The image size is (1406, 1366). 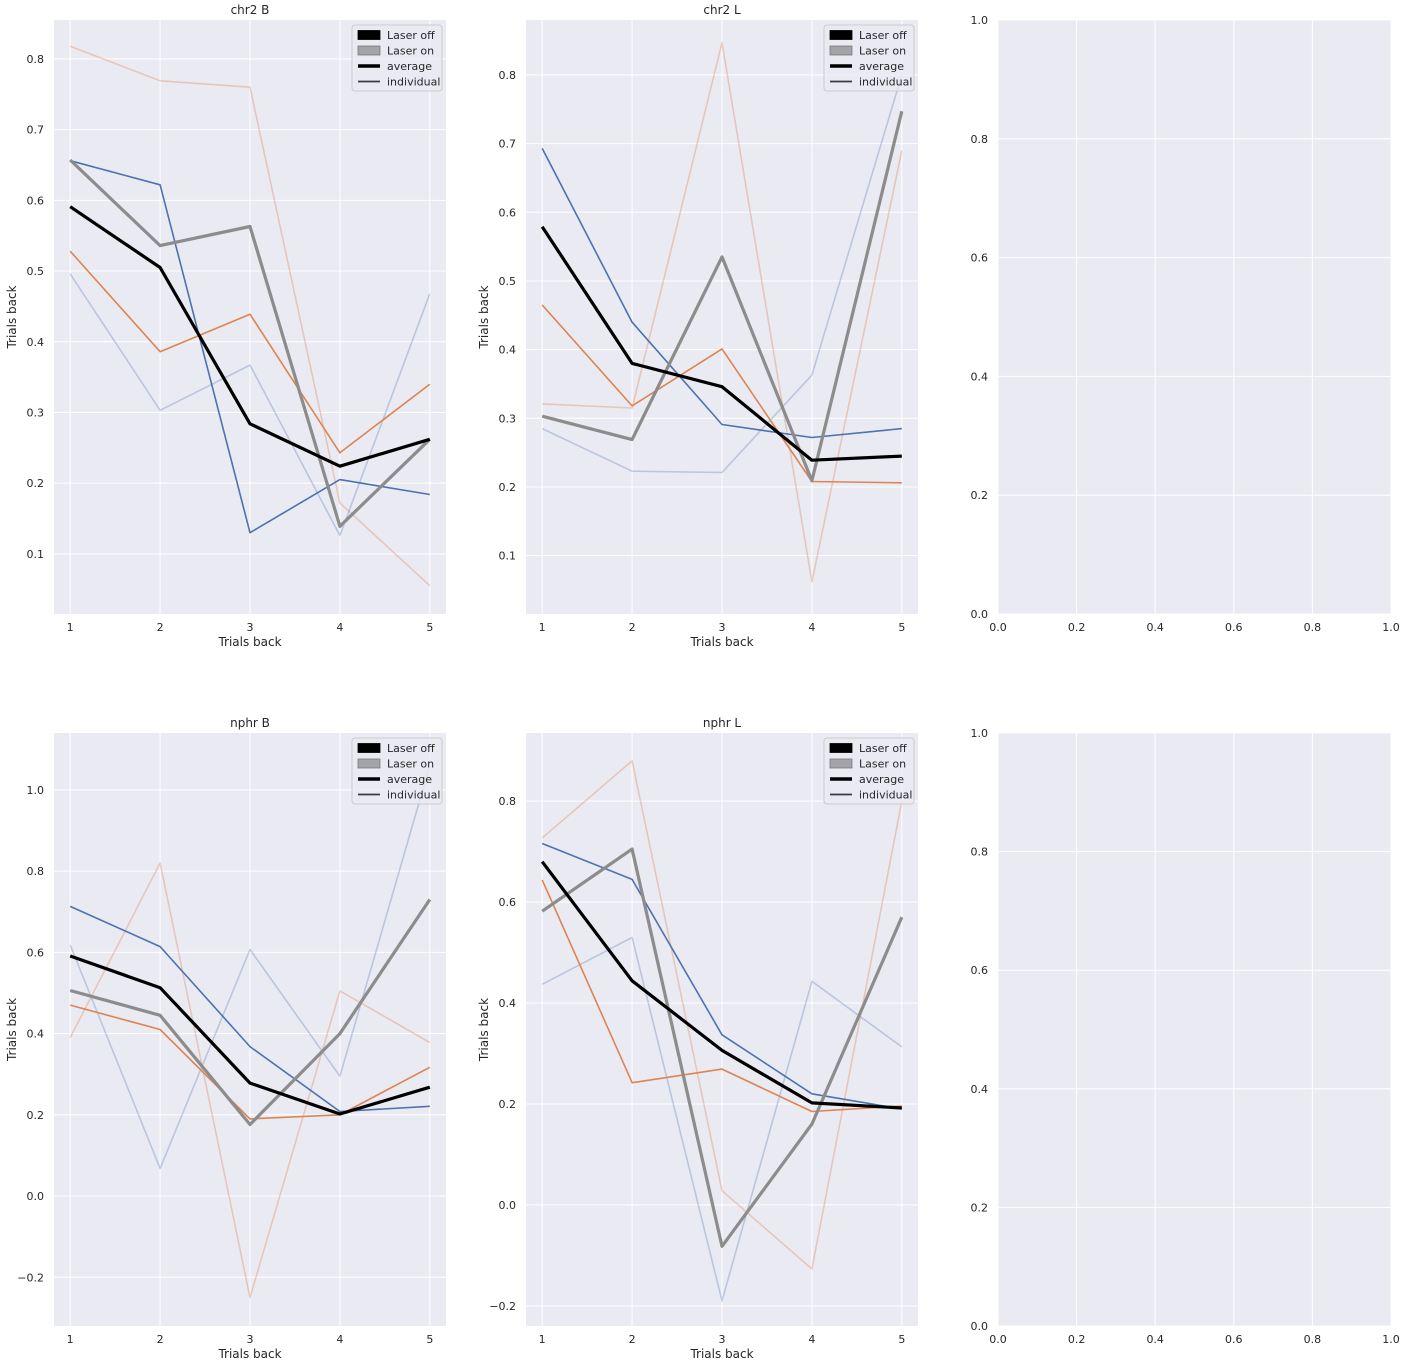 What do you see at coordinates (1313, 1339) in the screenshot?
I see `x-tick-label: 0.8` at bounding box center [1313, 1339].